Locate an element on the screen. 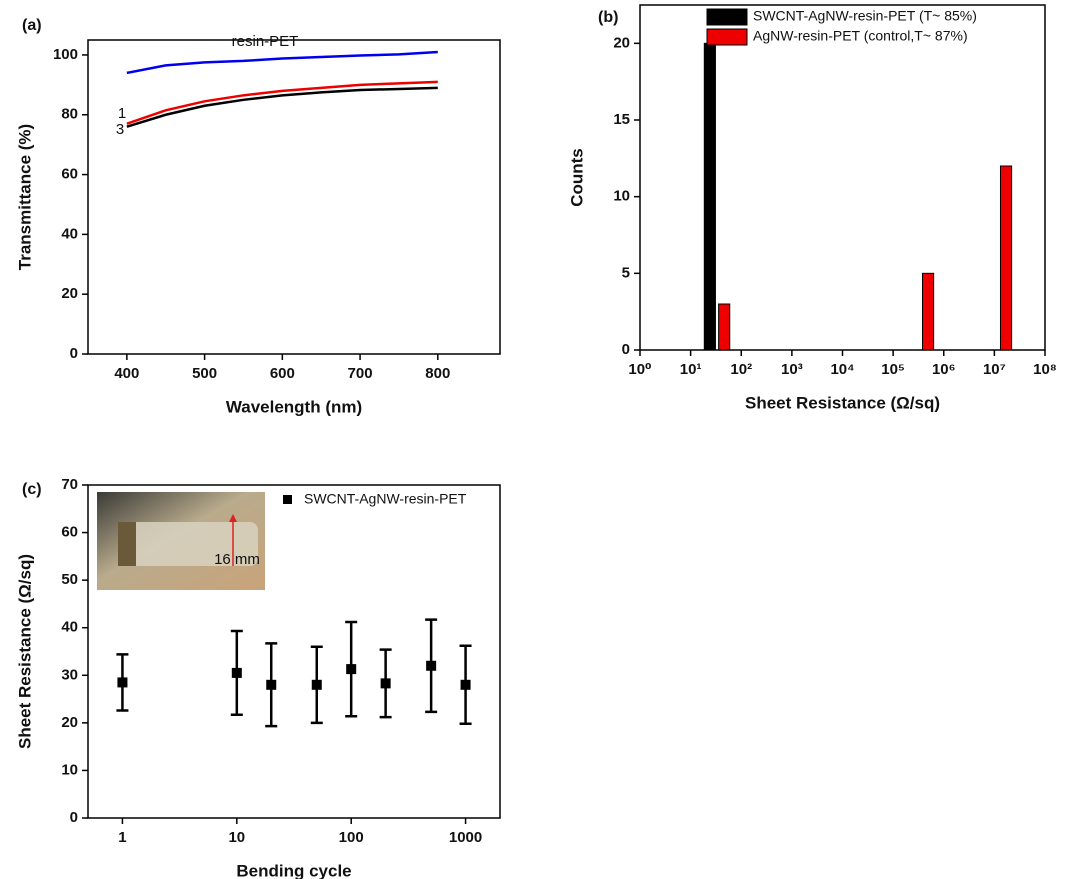 The width and height of the screenshot is (1067, 879). x-axis-title: Bending cycle is located at coordinates (293, 870).